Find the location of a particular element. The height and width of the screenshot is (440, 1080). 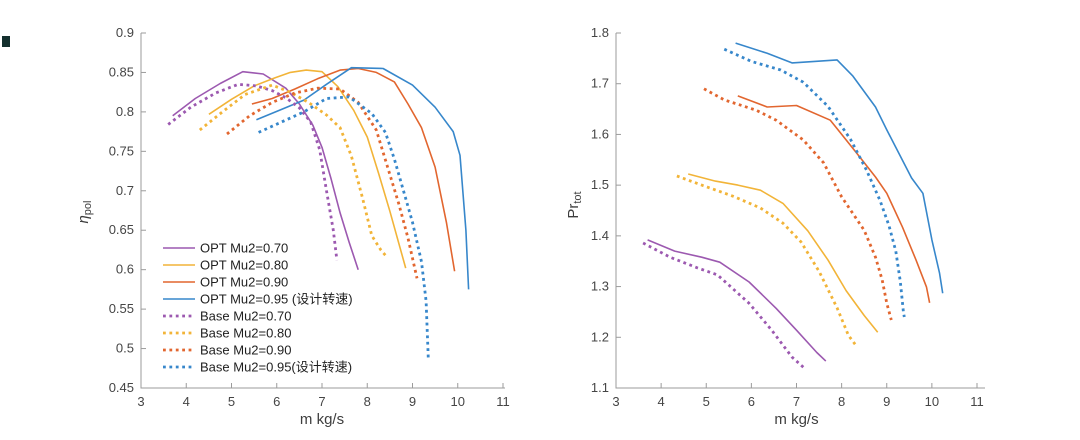

y-axis-label-main: Pr is located at coordinates (573, 211).